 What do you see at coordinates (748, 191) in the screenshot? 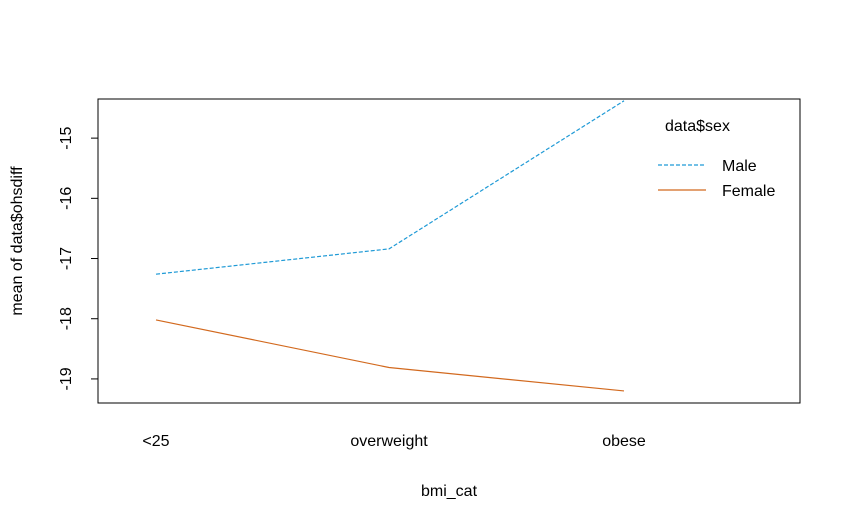
I see `legend-label-female: Female` at bounding box center [748, 191].